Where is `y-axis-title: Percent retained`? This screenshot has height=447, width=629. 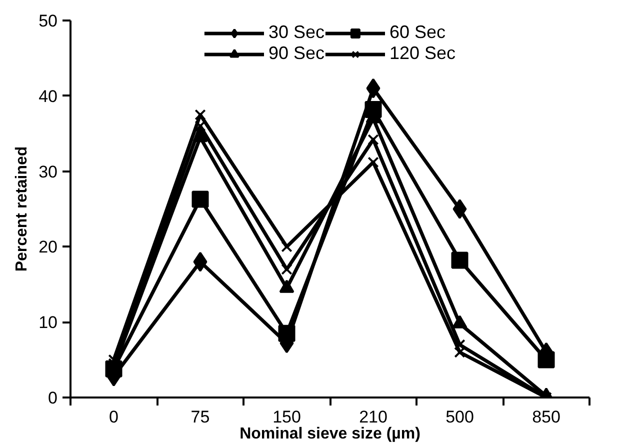 y-axis-title: Percent retained is located at coordinates (22, 209).